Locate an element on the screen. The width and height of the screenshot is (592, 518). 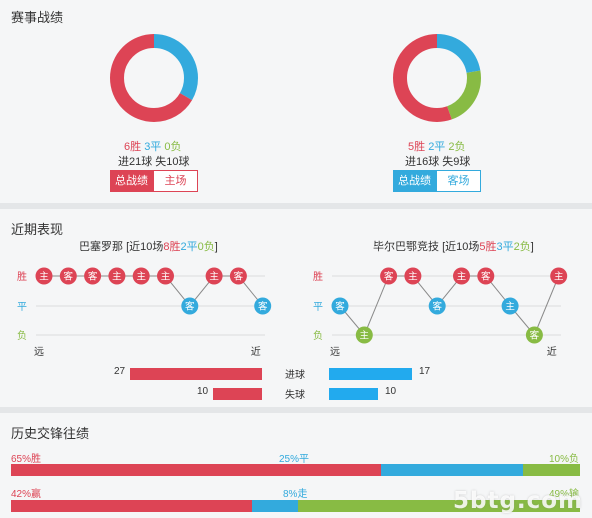
home-axis-far-label: 远 is located at coordinates (39, 352).